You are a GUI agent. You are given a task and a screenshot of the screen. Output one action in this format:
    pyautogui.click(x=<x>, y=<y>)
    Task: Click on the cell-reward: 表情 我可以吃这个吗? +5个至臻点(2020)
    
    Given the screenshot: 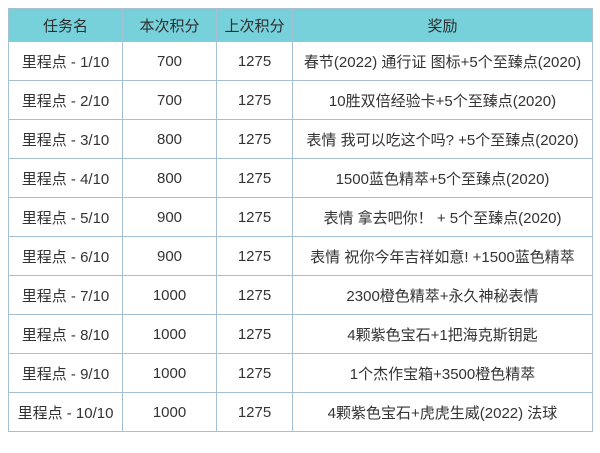 What is the action you would take?
    pyautogui.click(x=442, y=139)
    